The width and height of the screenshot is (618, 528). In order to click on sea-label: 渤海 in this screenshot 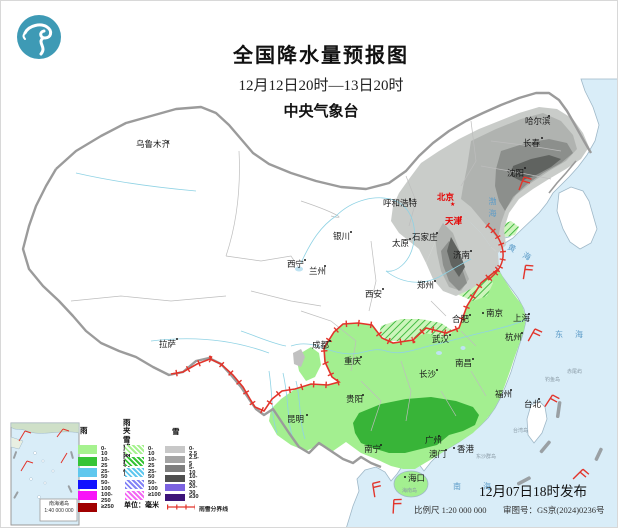, I will do `click(492, 209)`.